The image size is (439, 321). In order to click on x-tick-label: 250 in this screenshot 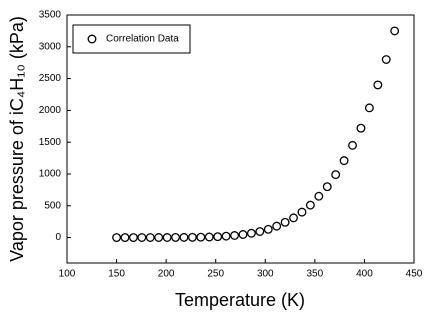, I will do `click(215, 274)`.